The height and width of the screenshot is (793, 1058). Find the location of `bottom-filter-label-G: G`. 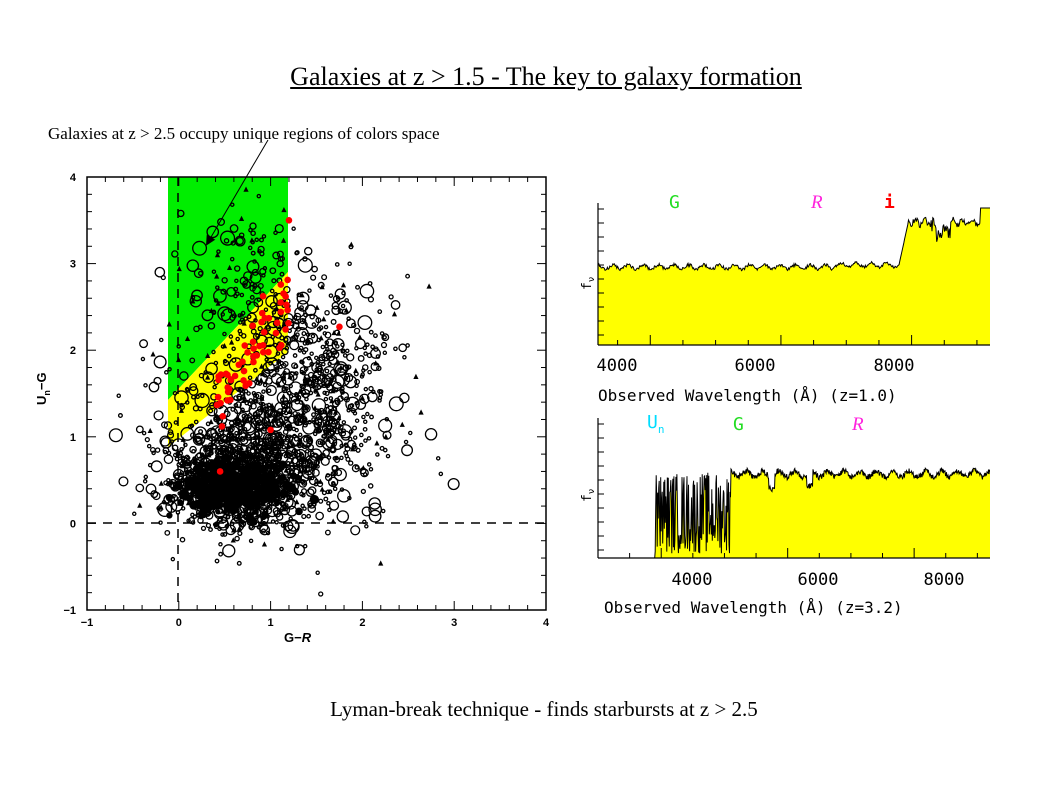

bottom-filter-label-G: G is located at coordinates (738, 424).